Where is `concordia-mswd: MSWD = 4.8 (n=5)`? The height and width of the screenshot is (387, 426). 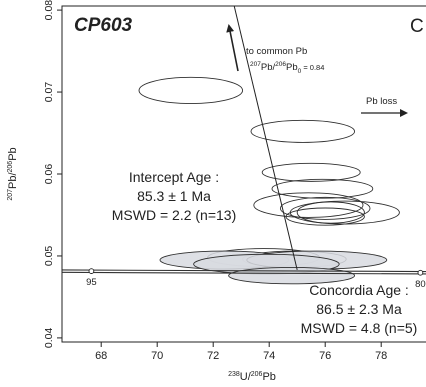 concordia-mswd: MSWD = 4.8 (n=5) is located at coordinates (359, 328).